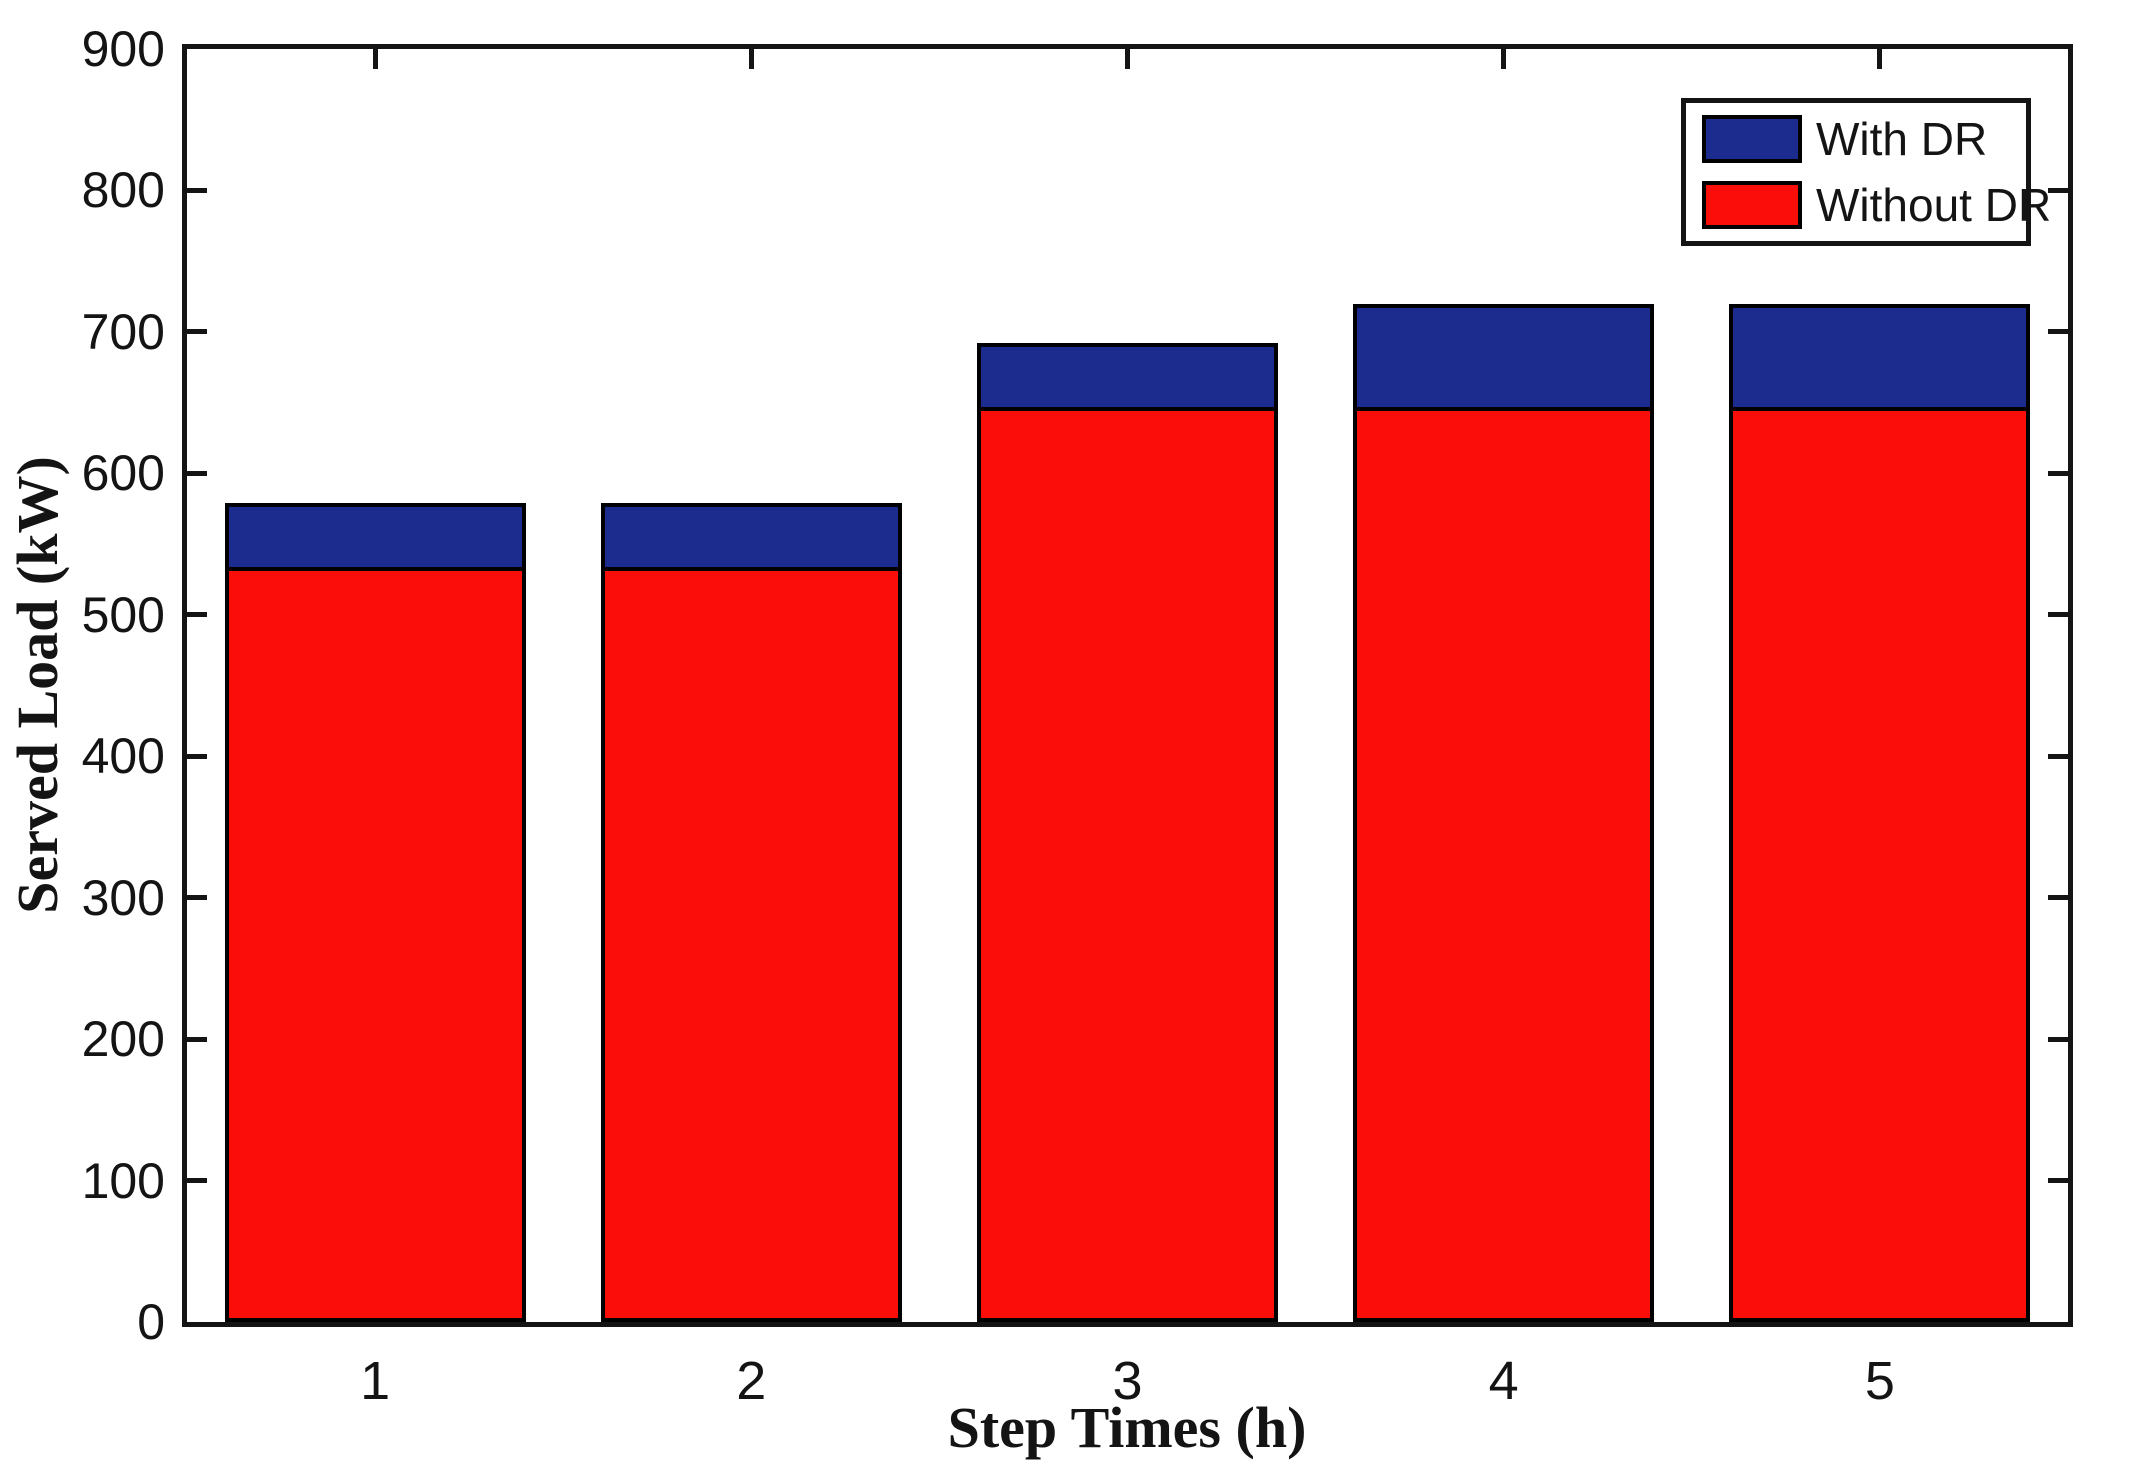 Image resolution: width=2141 pixels, height=1476 pixels. Describe the element at coordinates (1934, 205) in the screenshot. I see `legend-label-without-dr: Without DR` at that location.